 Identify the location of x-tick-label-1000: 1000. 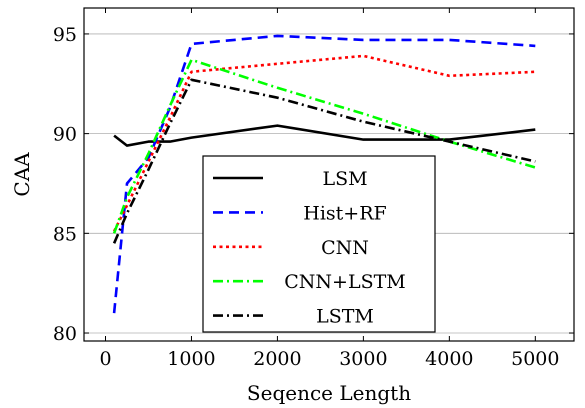
(191, 359).